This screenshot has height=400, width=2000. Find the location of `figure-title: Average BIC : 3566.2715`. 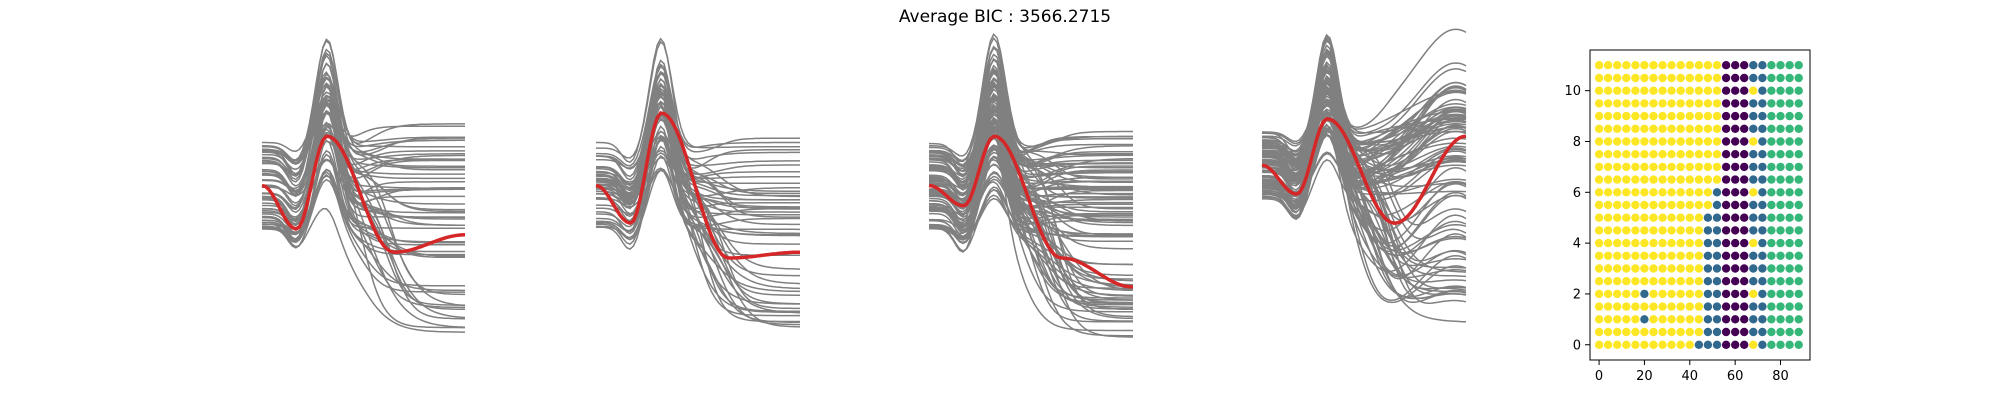

figure-title: Average BIC : 3566.2715 is located at coordinates (1005, 17).